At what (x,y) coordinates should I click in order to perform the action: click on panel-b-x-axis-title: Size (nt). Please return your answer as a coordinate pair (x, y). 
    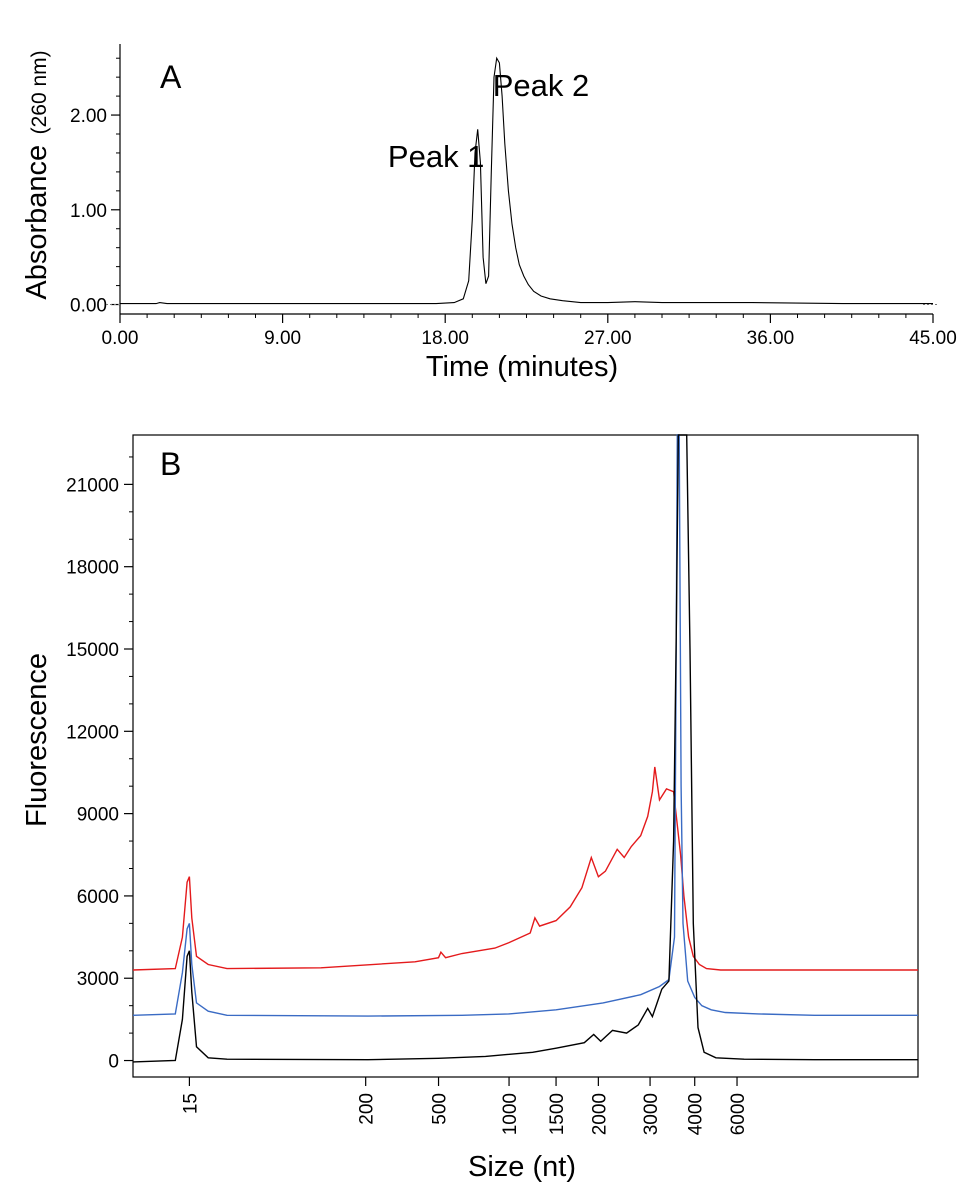
    Looking at the image, I should click on (522, 1167).